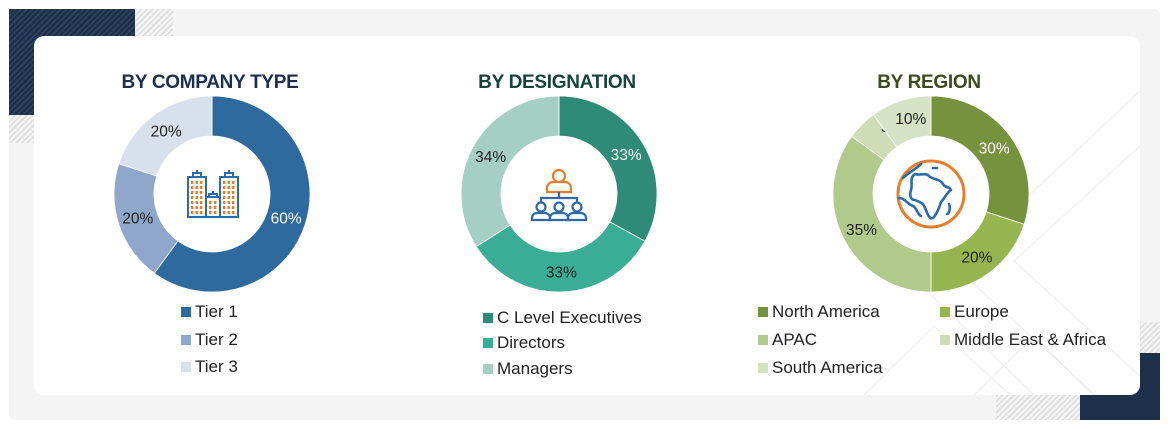  Describe the element at coordinates (557, 82) in the screenshot. I see `chart-title: BY DESIGNATION` at that location.